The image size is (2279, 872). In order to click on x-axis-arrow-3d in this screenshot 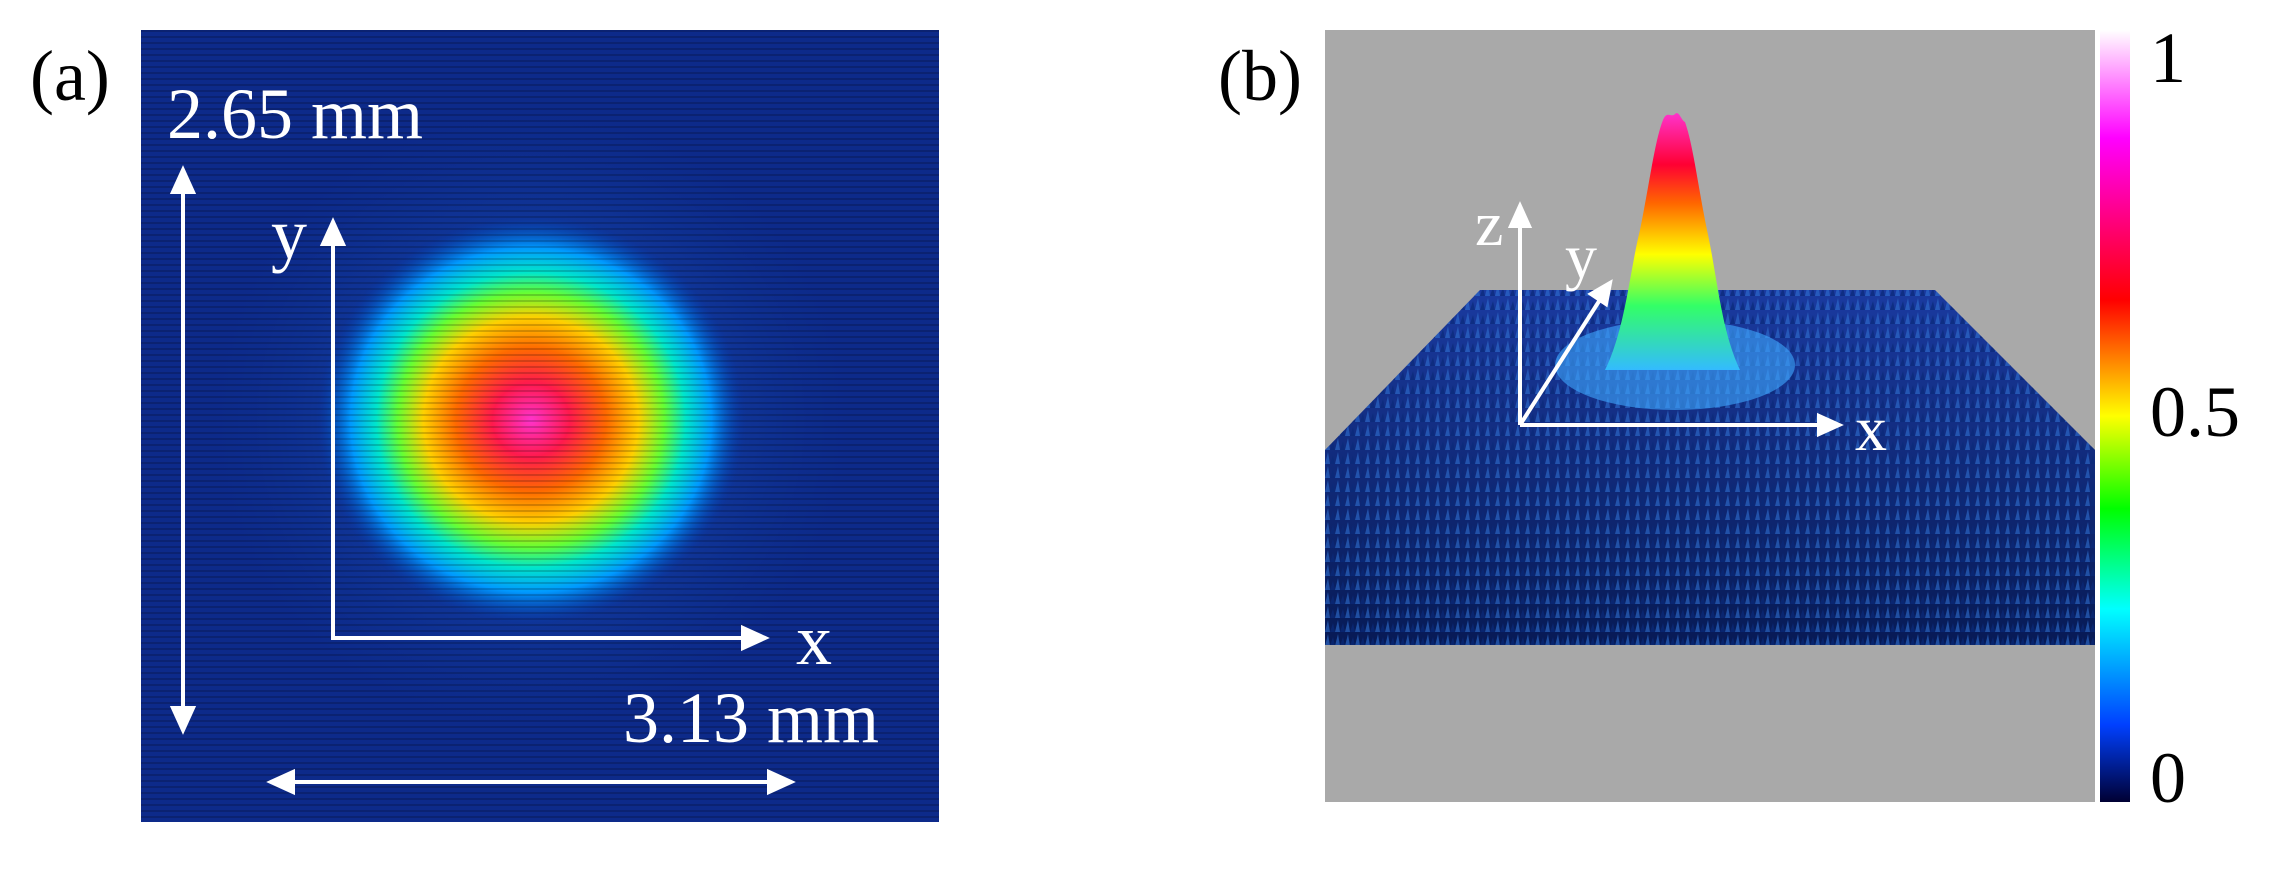, I will do `click(1682, 425)`.